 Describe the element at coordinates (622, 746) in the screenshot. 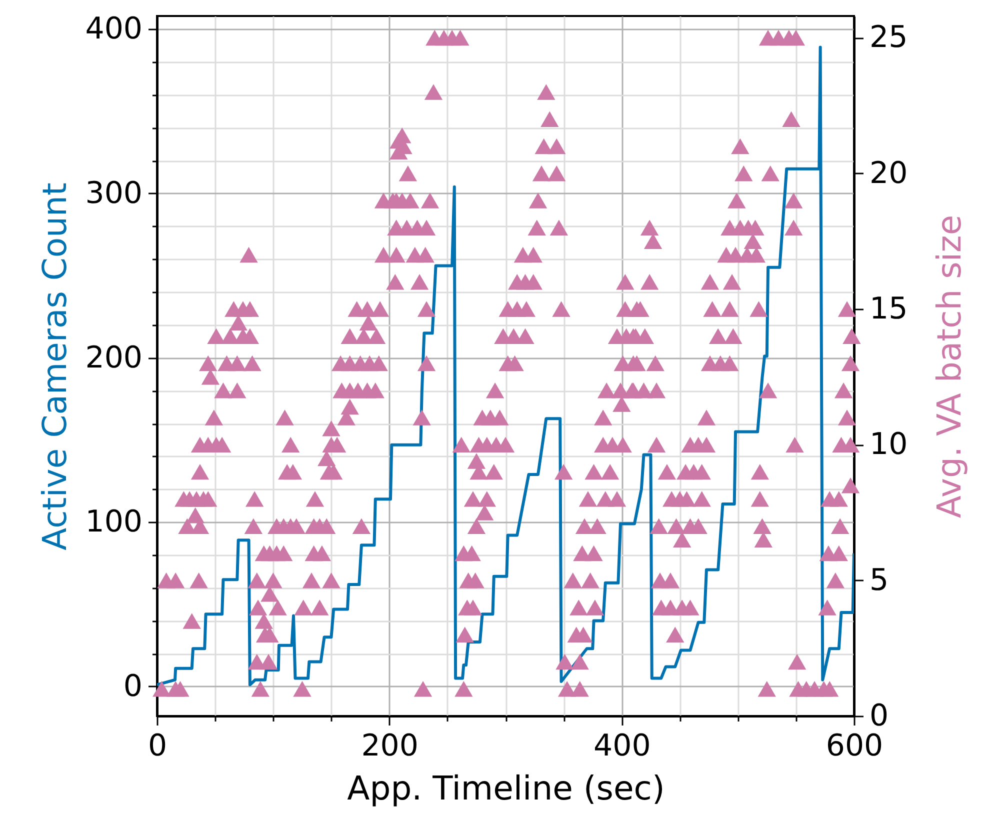

I see `x-tick-label: 400` at that location.